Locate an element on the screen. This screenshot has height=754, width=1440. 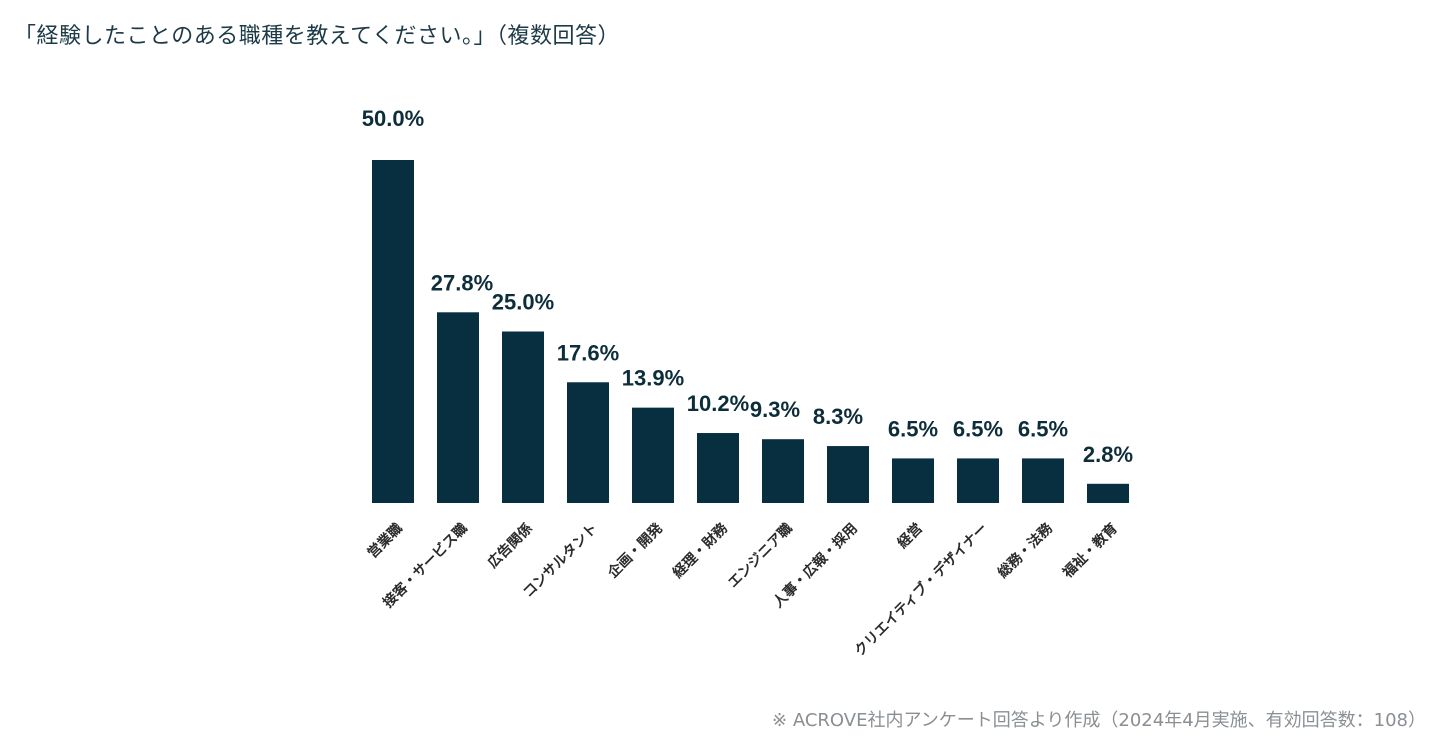
value-label-1: 50.0% is located at coordinates (393, 118).